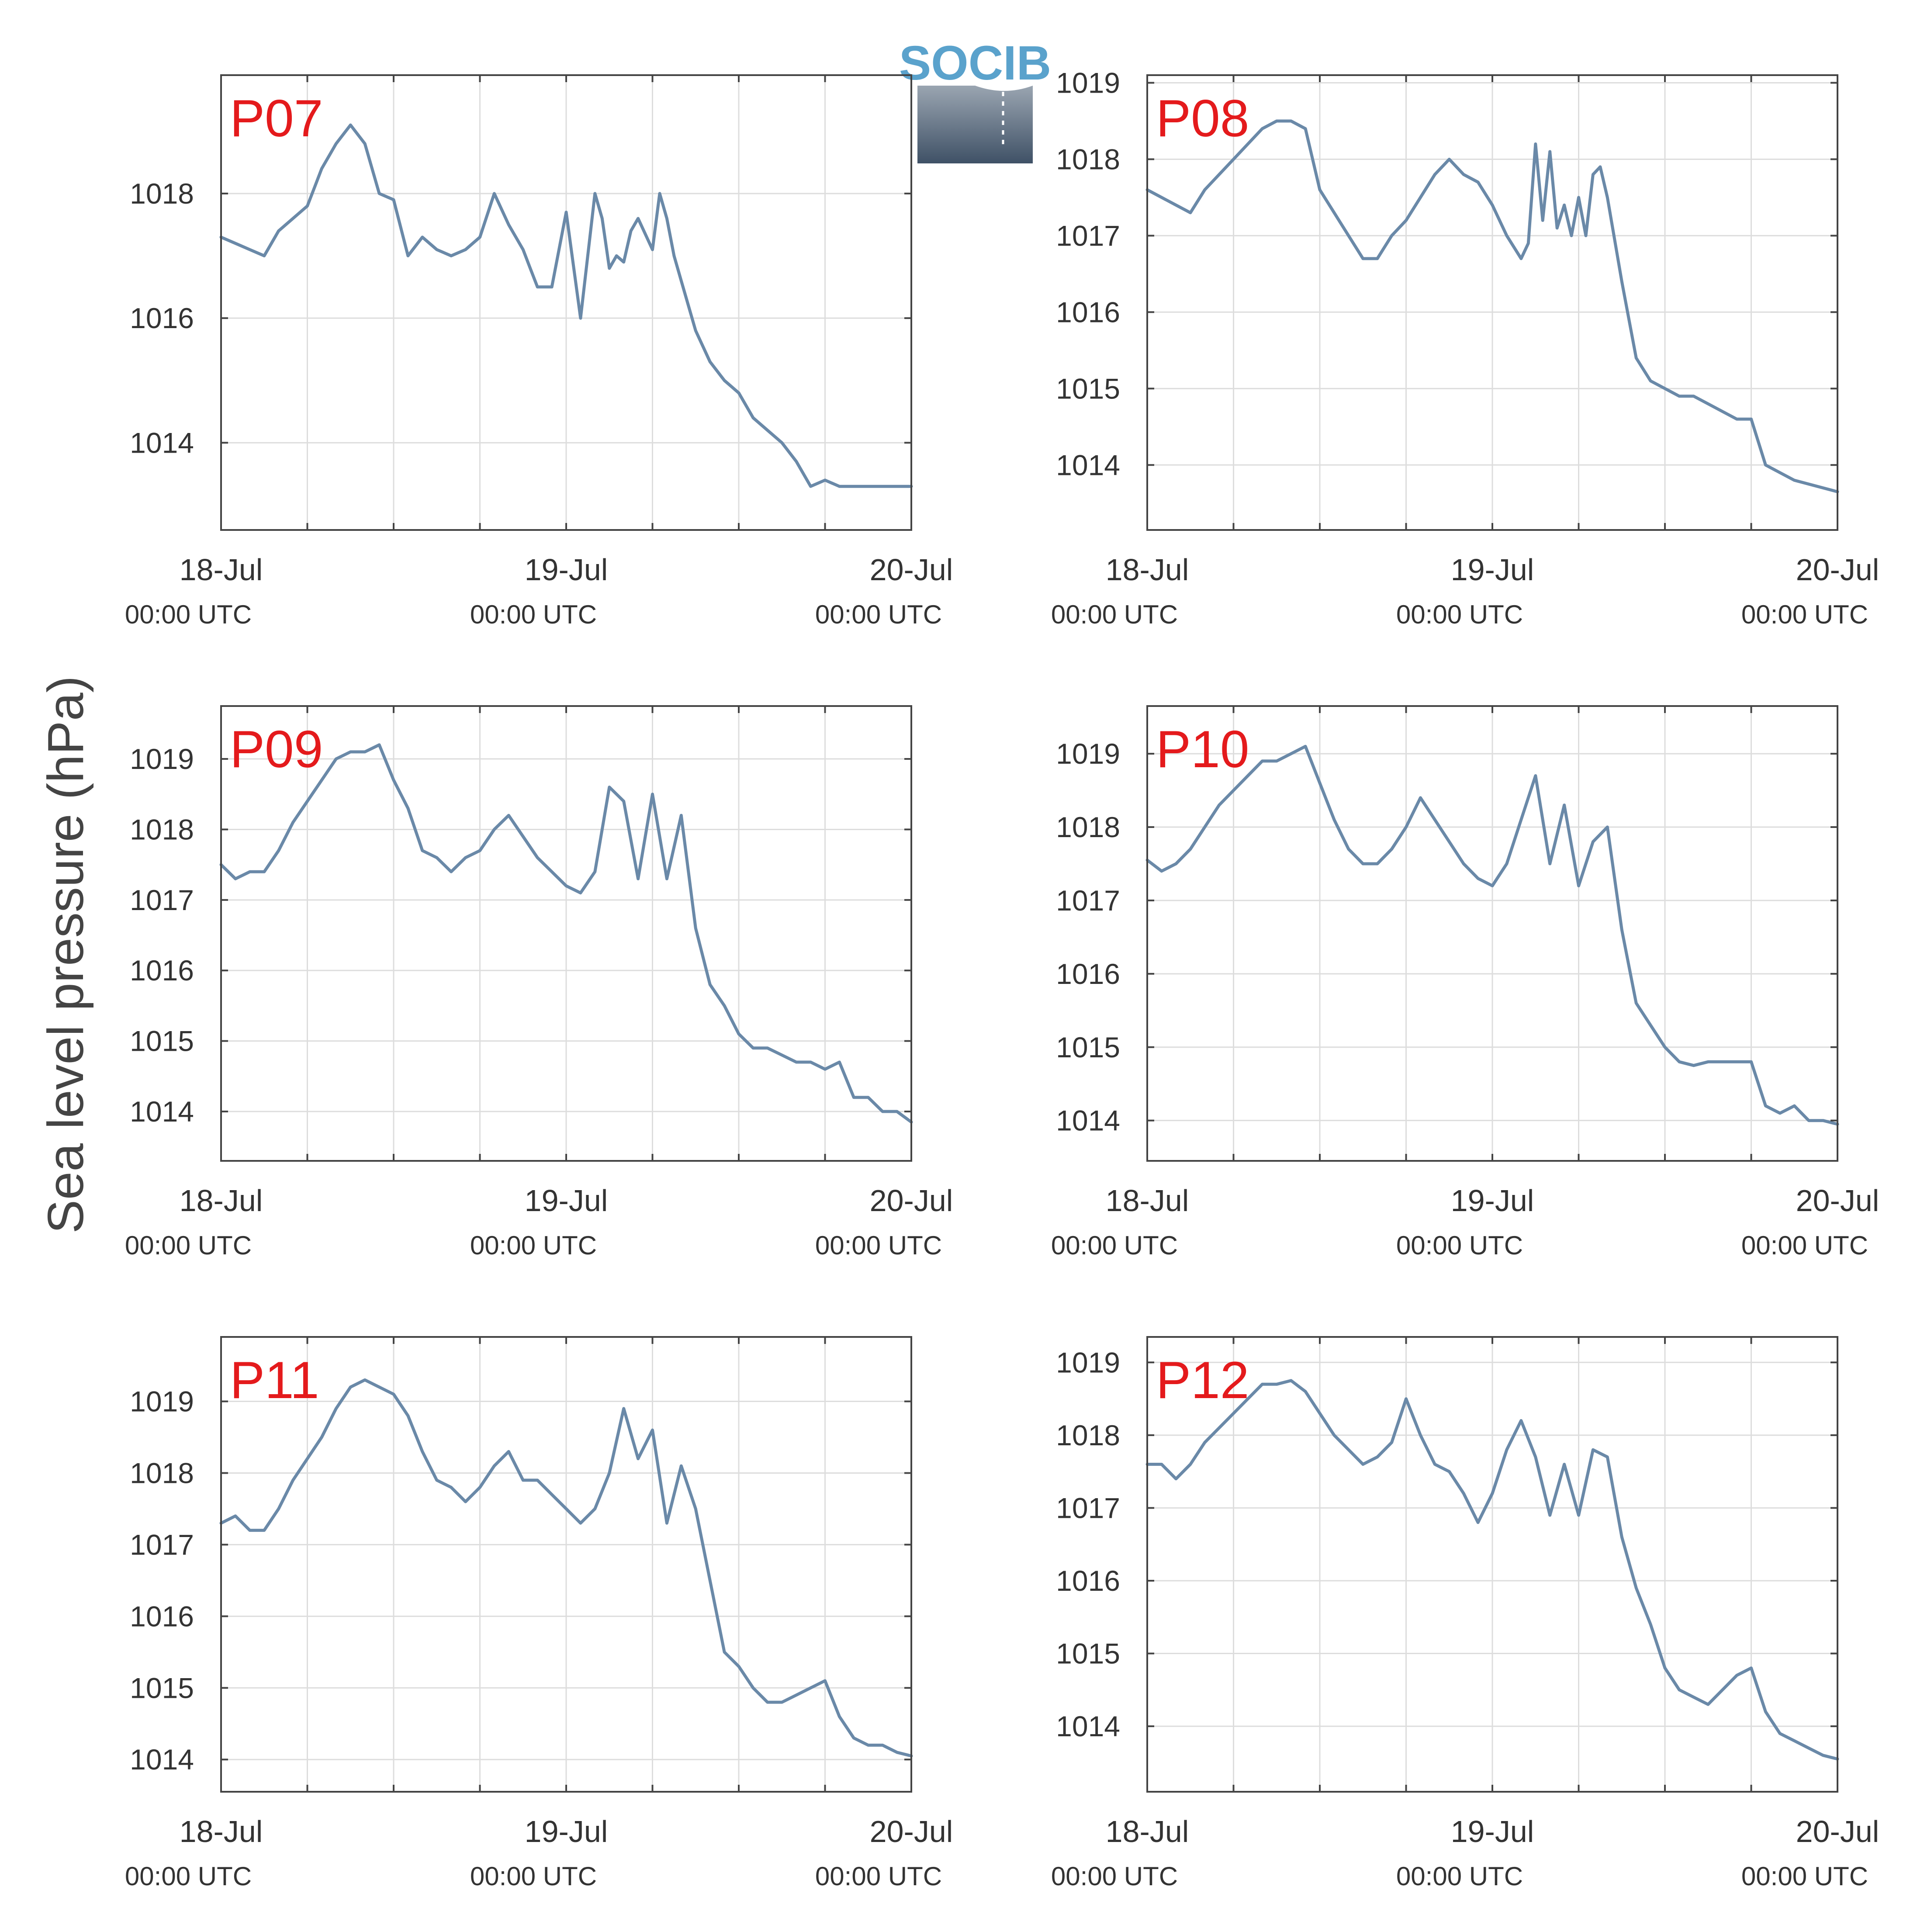 The height and width of the screenshot is (1932, 1924). Describe the element at coordinates (975, 124) in the screenshot. I see `socib-logo-block` at that location.